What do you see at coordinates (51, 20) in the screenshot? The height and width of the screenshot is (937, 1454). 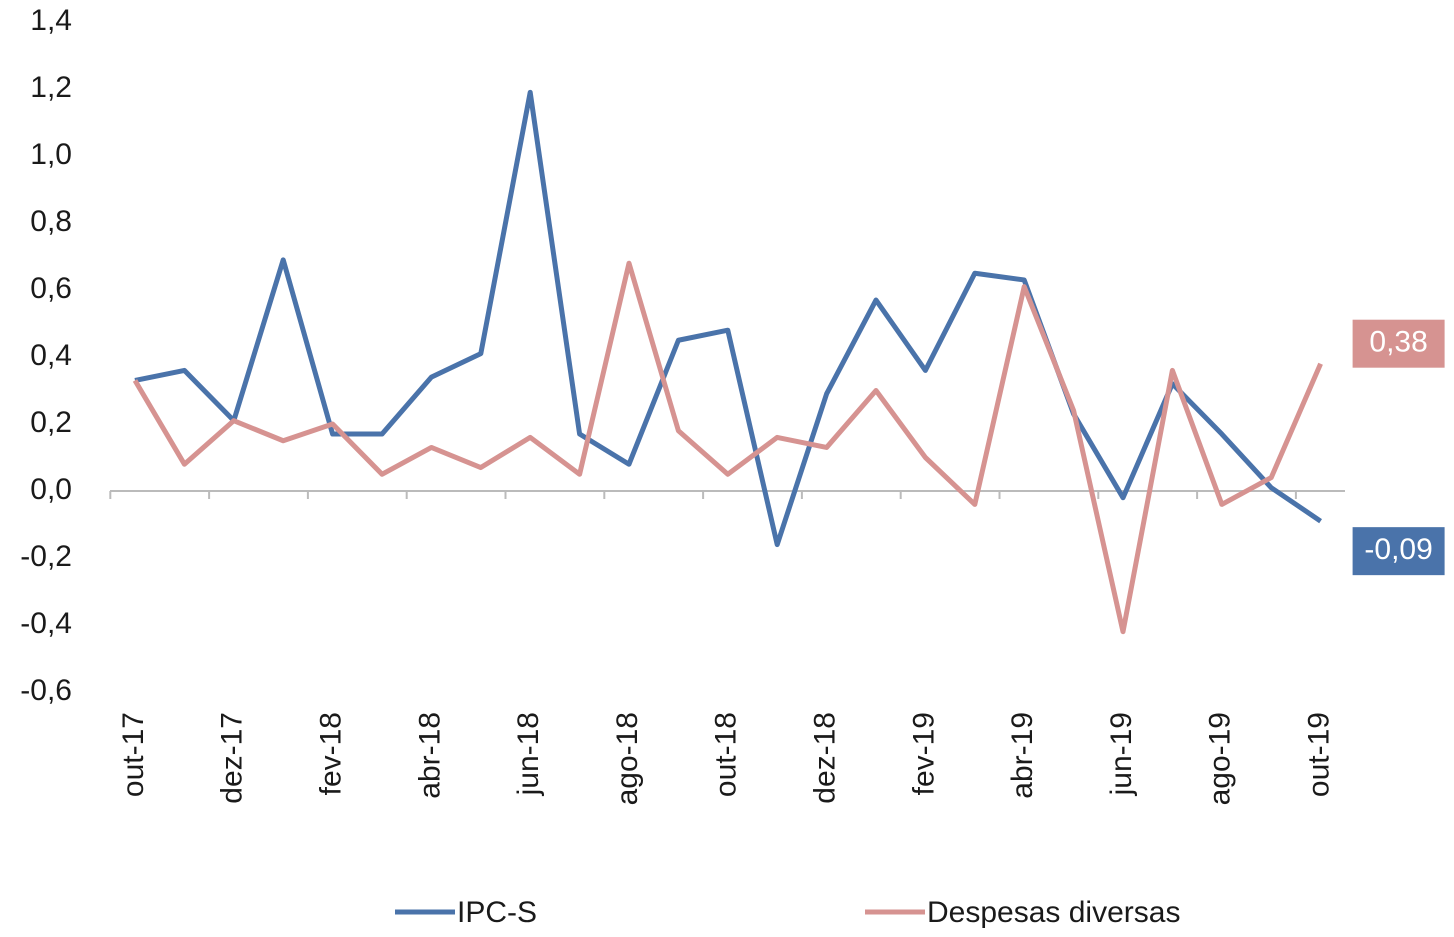 I see `y-tick-label: 1,4` at bounding box center [51, 20].